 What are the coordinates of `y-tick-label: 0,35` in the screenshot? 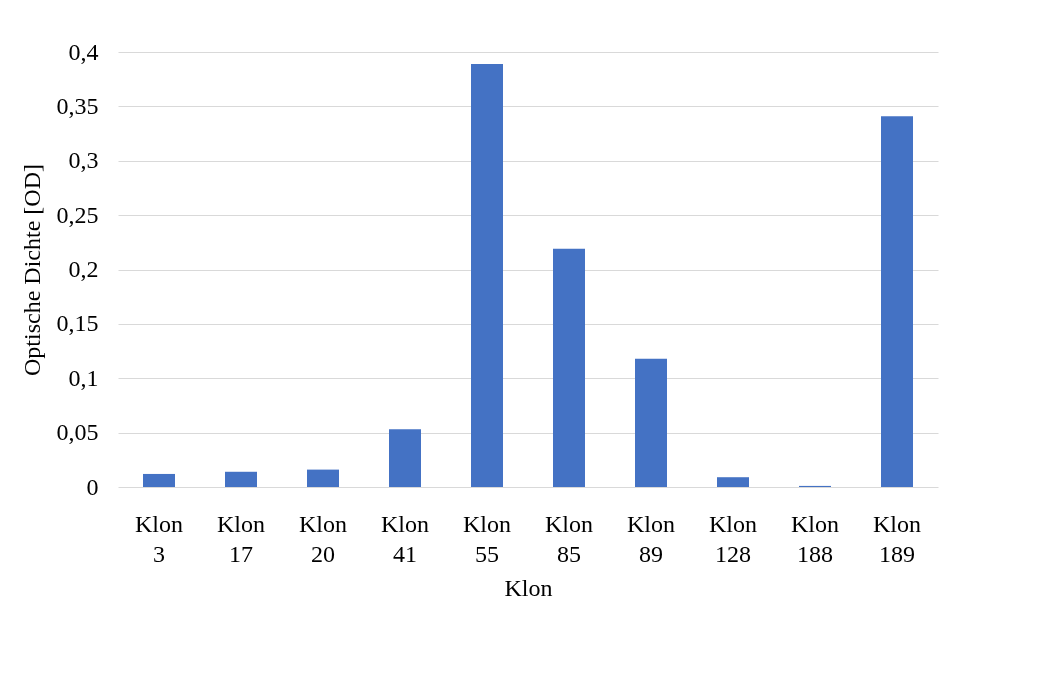 It's located at (77, 105).